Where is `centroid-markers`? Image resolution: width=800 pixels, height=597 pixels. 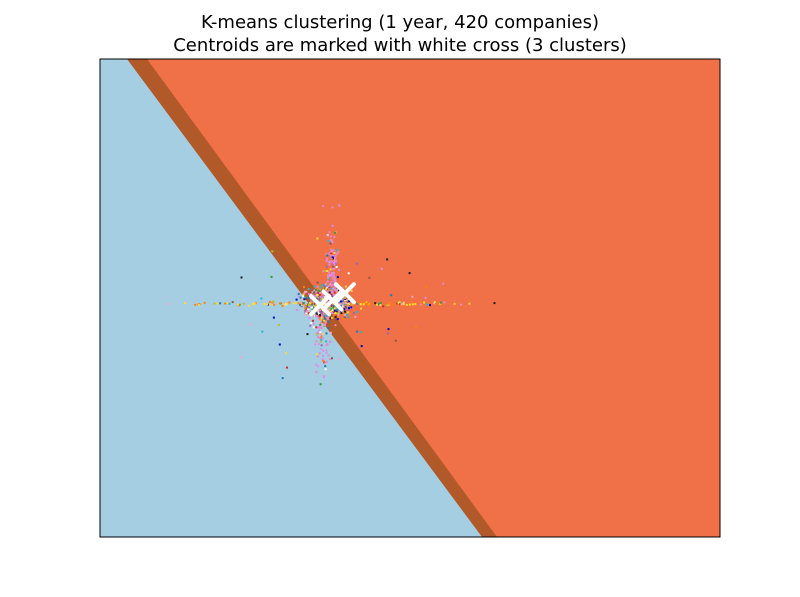
centroid-markers is located at coordinates (332, 299).